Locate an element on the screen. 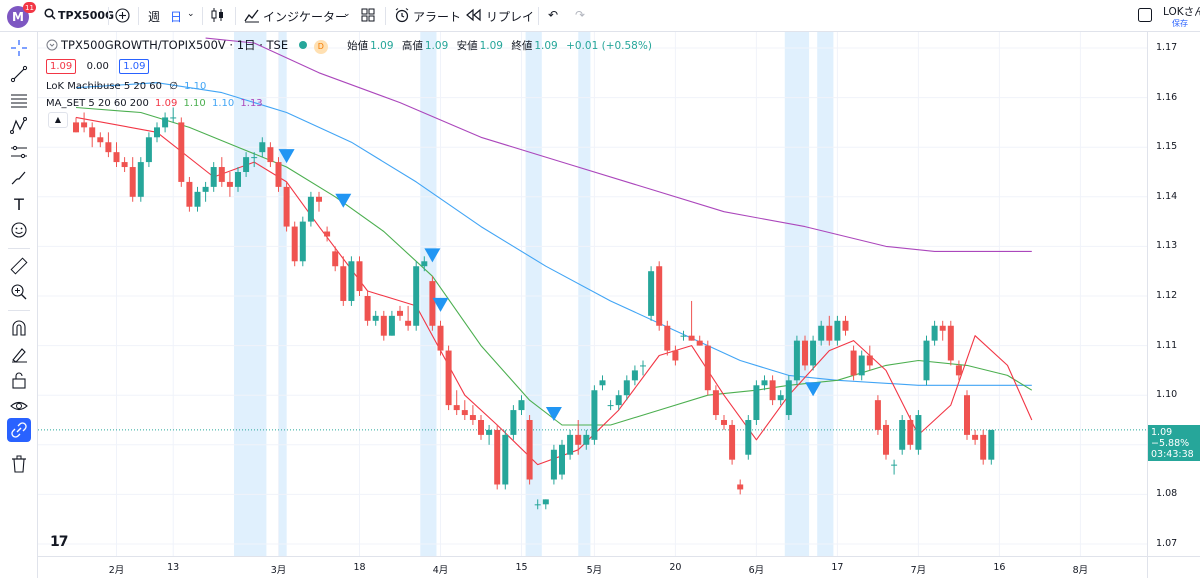  price-tick-label: 1.16 is located at coordinates (1167, 97).